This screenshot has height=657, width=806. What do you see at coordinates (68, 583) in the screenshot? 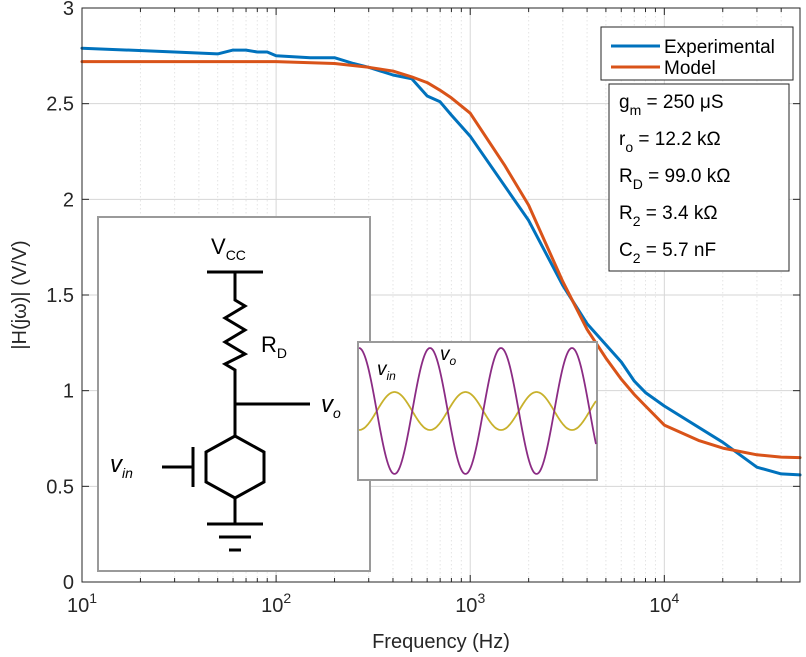
I see `y-tick-label: 0` at bounding box center [68, 583].